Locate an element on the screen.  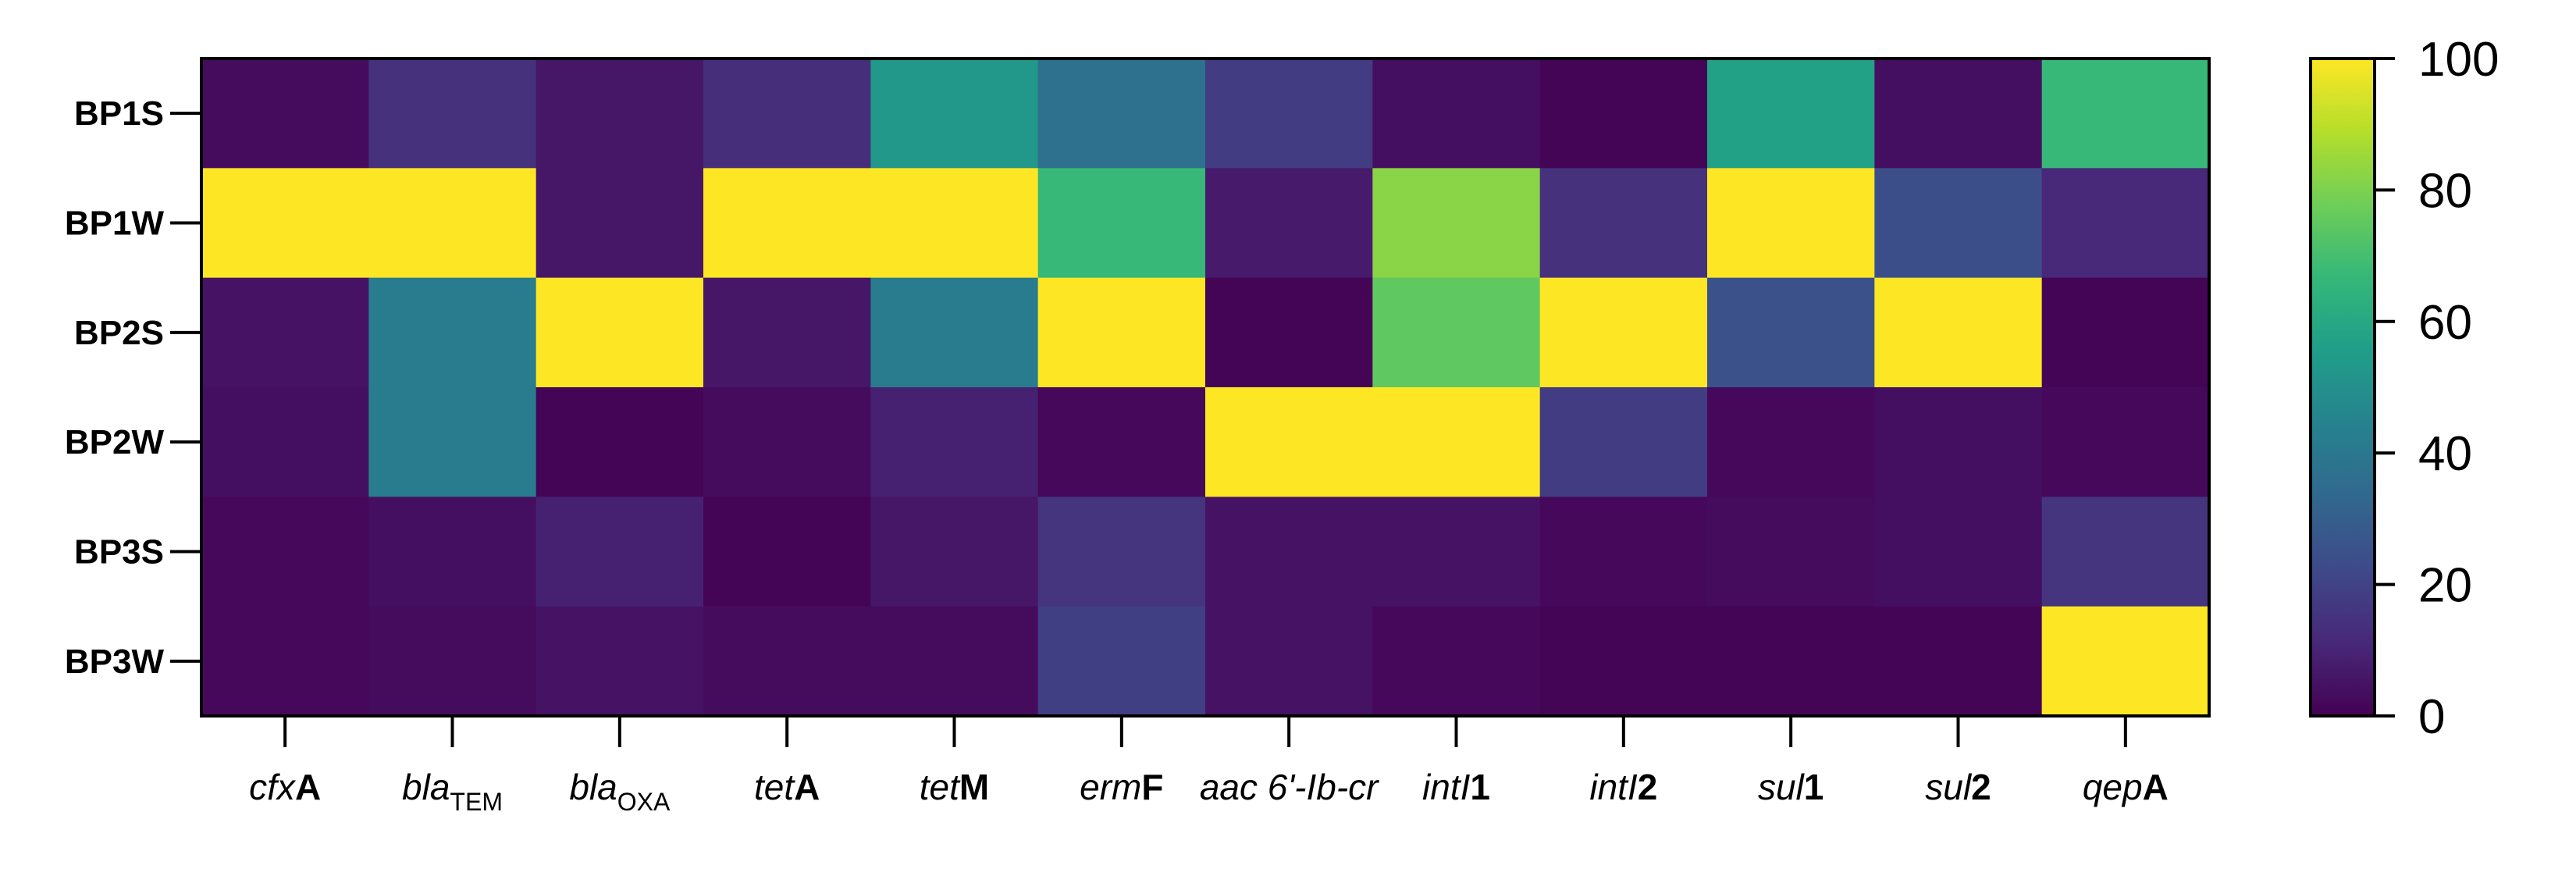
heatmap-cell-bp2w-qepa is located at coordinates (2125, 442).